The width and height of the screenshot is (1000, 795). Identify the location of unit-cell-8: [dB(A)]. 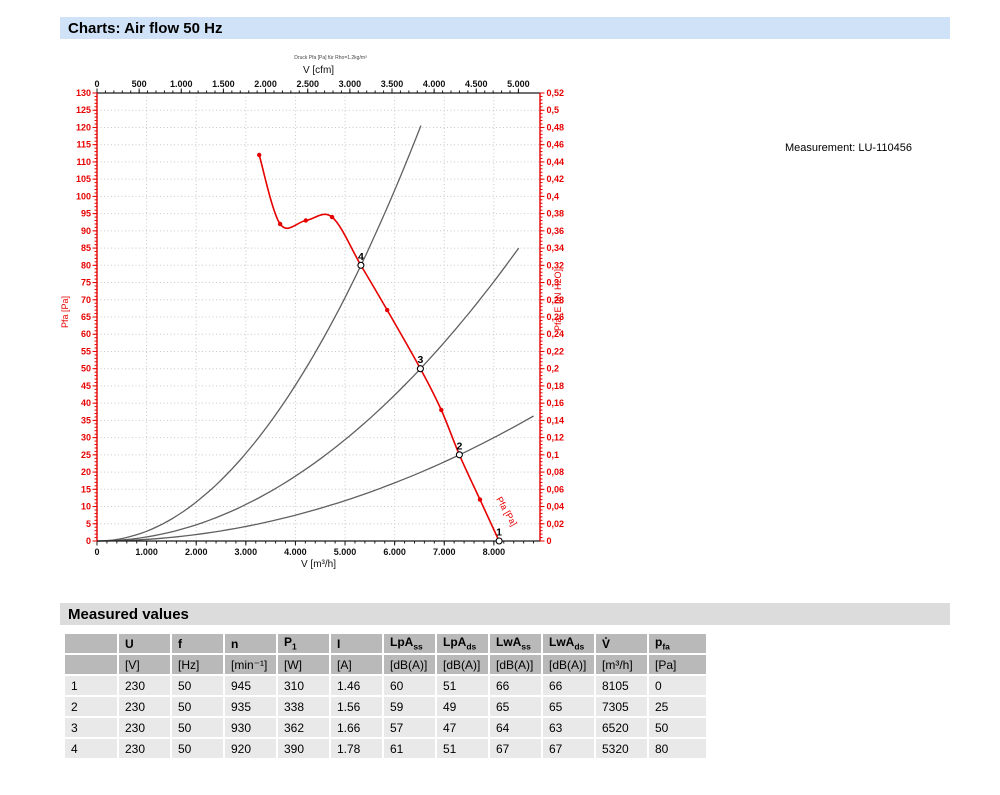
(515, 664).